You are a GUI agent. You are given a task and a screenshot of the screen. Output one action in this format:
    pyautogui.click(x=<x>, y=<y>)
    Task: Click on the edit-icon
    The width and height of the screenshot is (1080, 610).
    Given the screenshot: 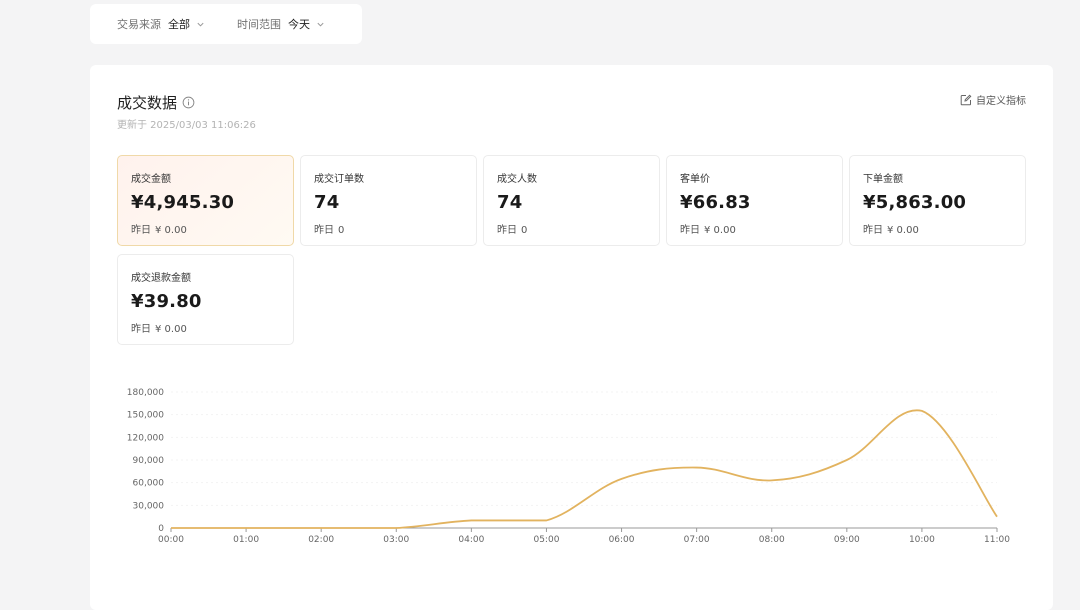 What is the action you would take?
    pyautogui.click(x=966, y=99)
    